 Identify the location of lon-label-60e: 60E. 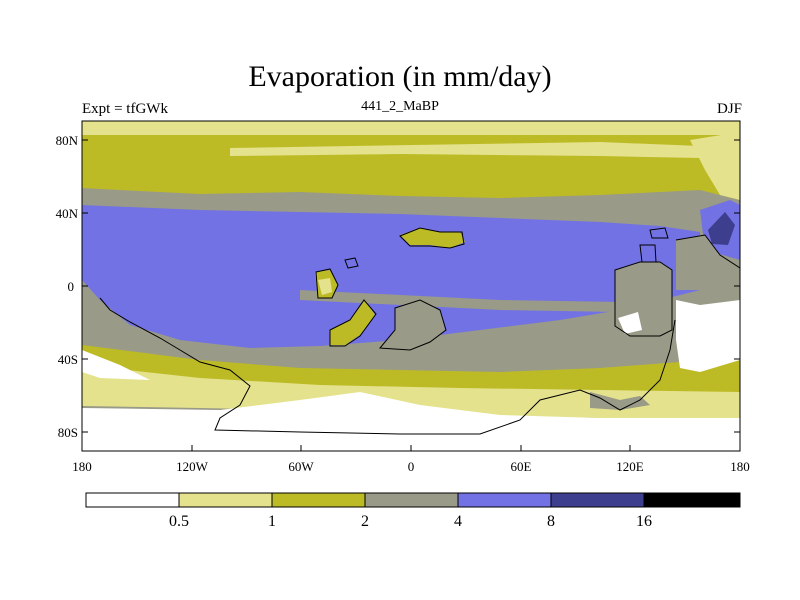
(521, 466).